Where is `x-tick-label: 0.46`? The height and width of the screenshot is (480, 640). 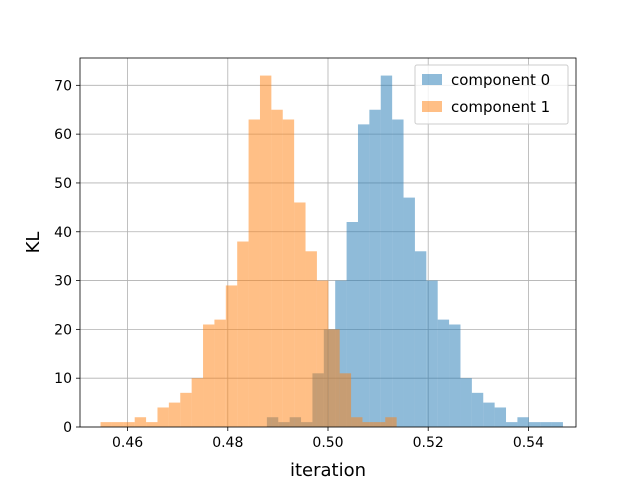
x-tick-label: 0.46 is located at coordinates (127, 443).